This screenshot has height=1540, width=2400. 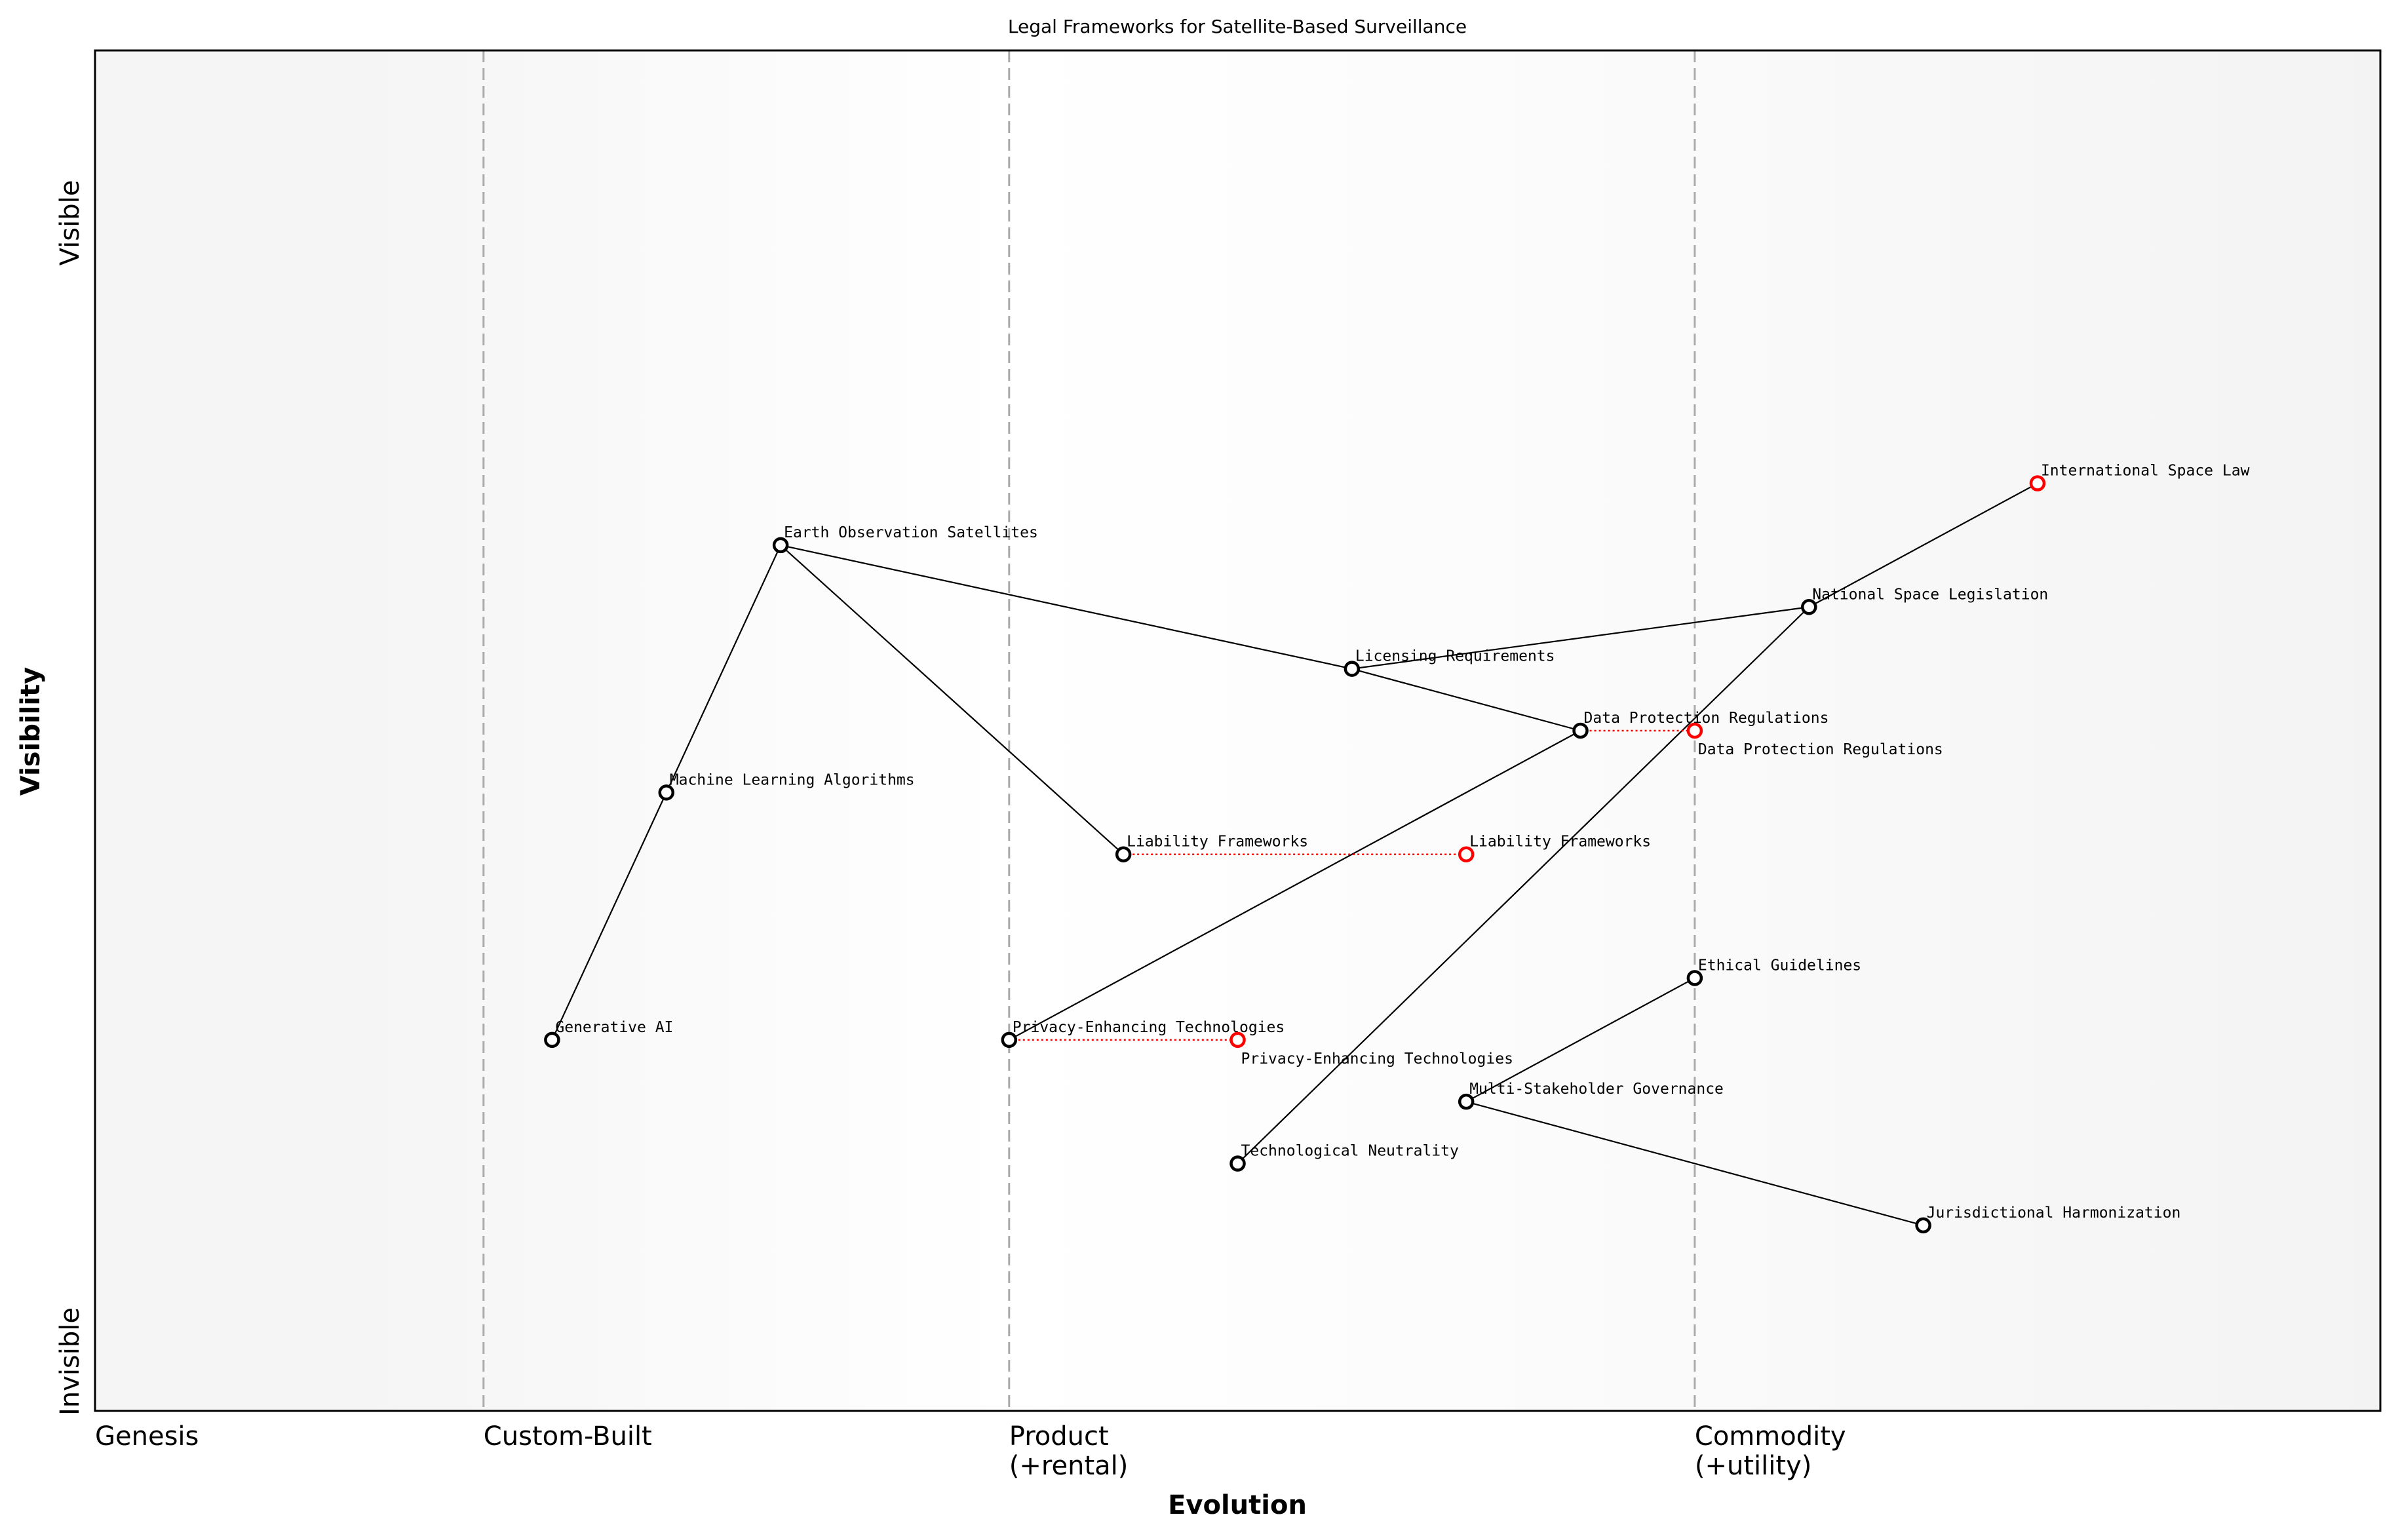 I want to click on stage-sublabel: (+rental), so click(x=1069, y=1466).